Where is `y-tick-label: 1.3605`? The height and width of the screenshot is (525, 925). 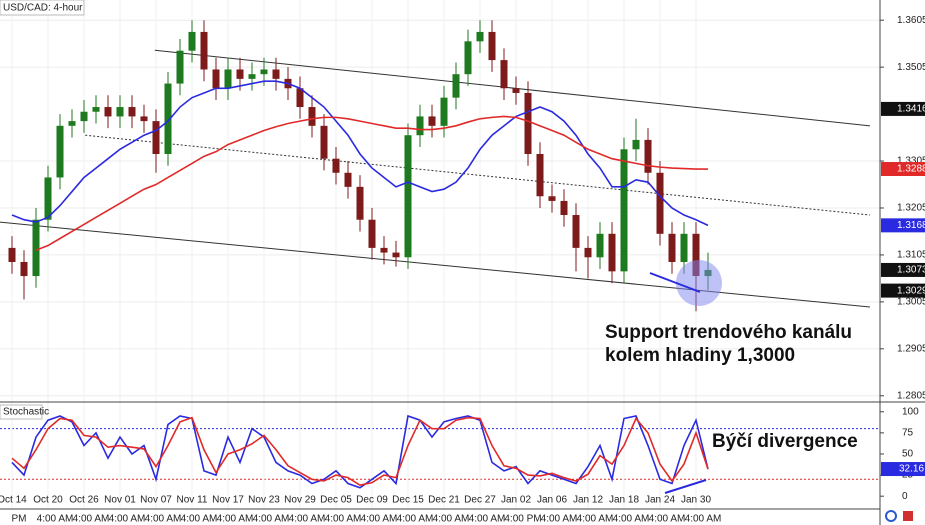 y-tick-label: 1.3605 is located at coordinates (911, 20).